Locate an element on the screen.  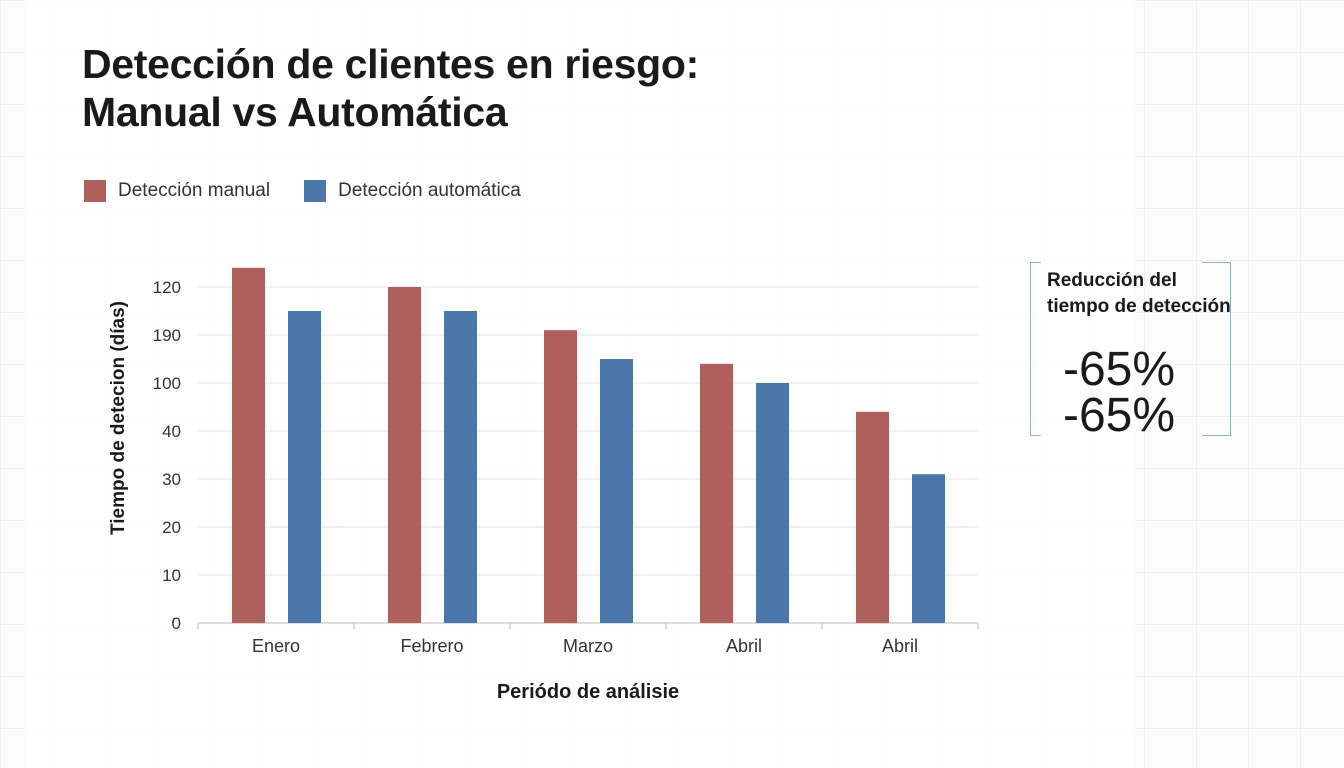
y-tick-label: 40 is located at coordinates (171, 431).